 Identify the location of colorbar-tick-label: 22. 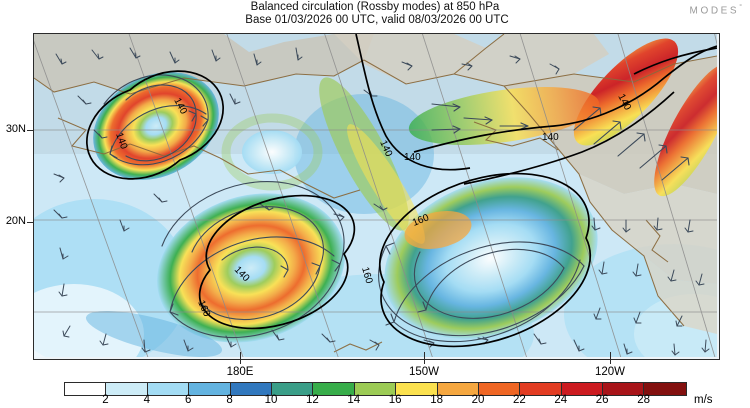
(519, 400).